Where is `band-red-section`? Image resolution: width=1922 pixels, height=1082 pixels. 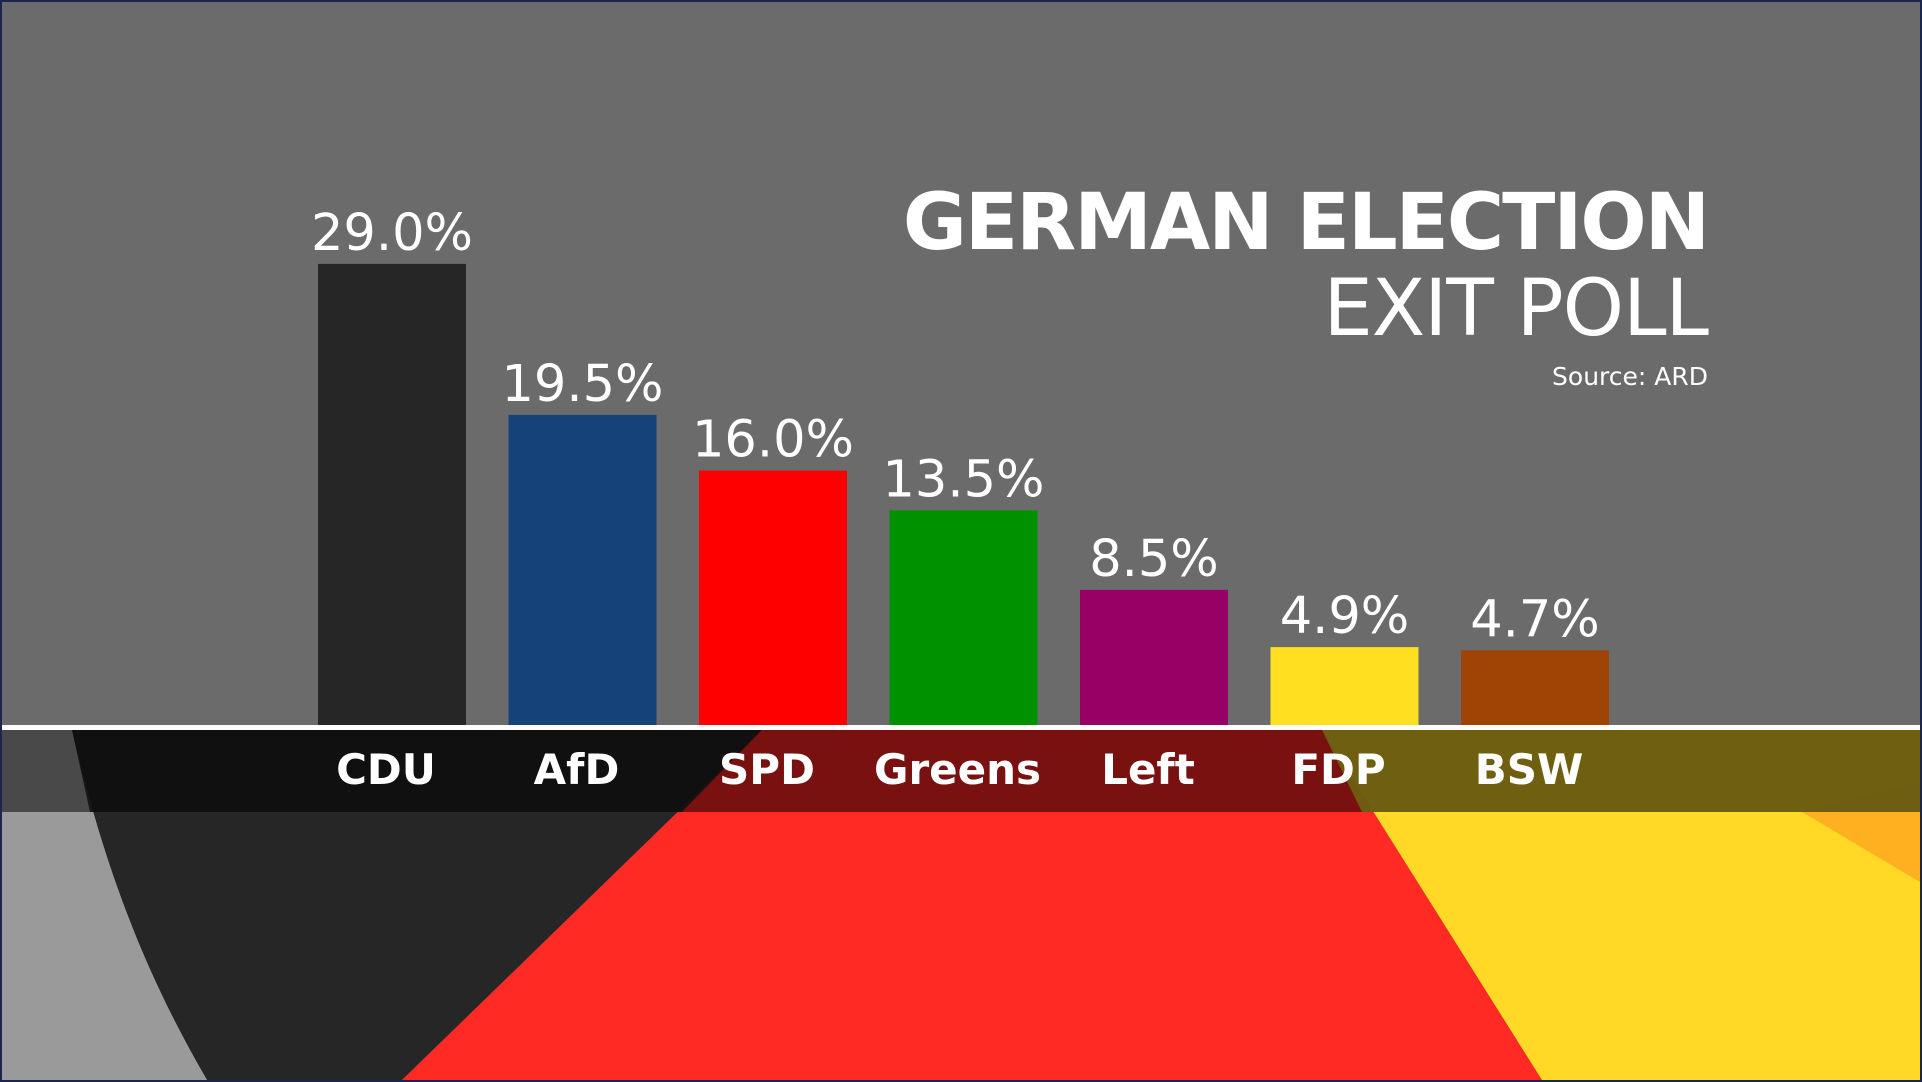 band-red-section is located at coordinates (1022, 771).